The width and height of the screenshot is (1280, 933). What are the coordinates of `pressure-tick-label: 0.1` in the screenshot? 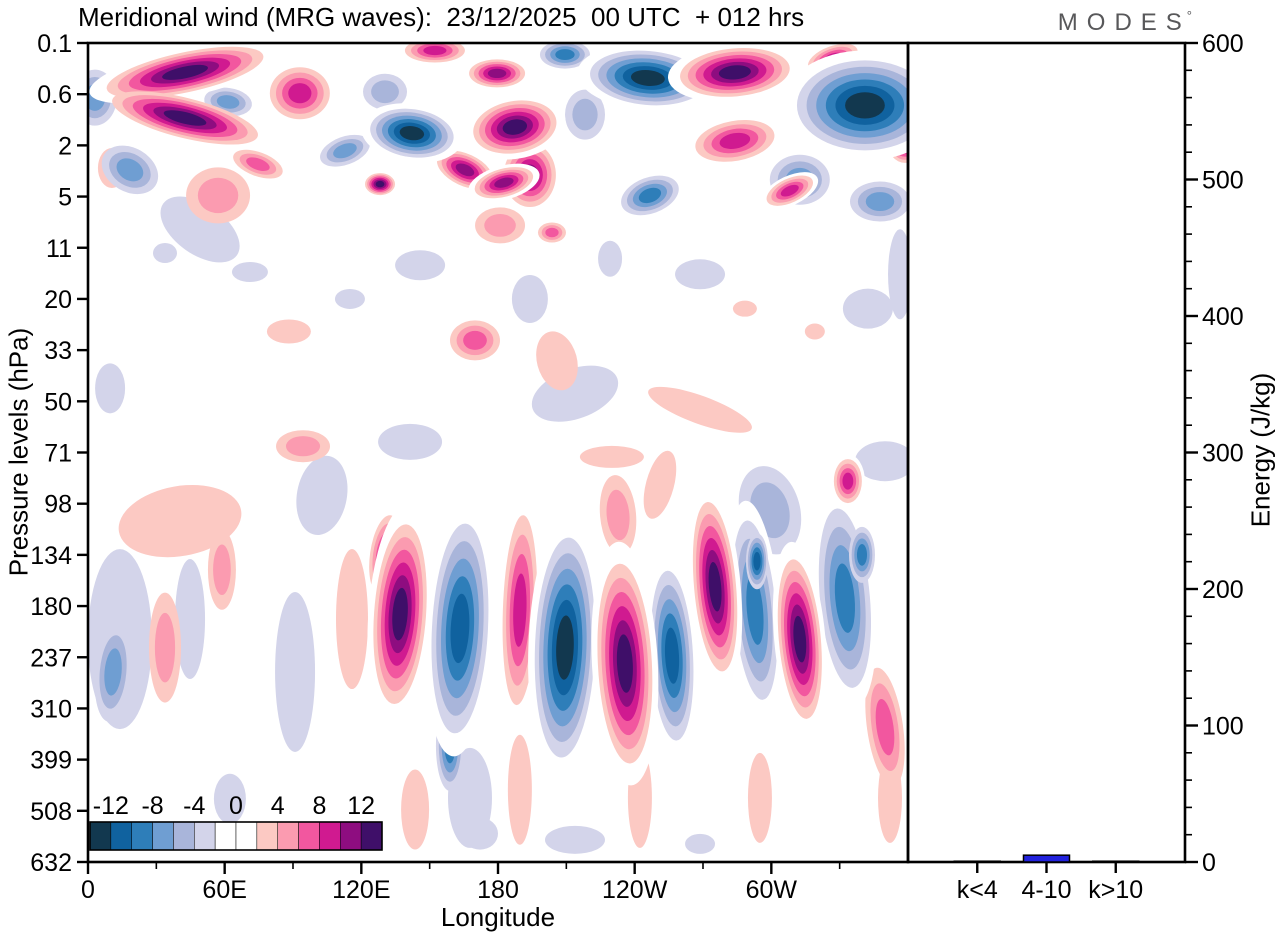 It's located at (54, 44).